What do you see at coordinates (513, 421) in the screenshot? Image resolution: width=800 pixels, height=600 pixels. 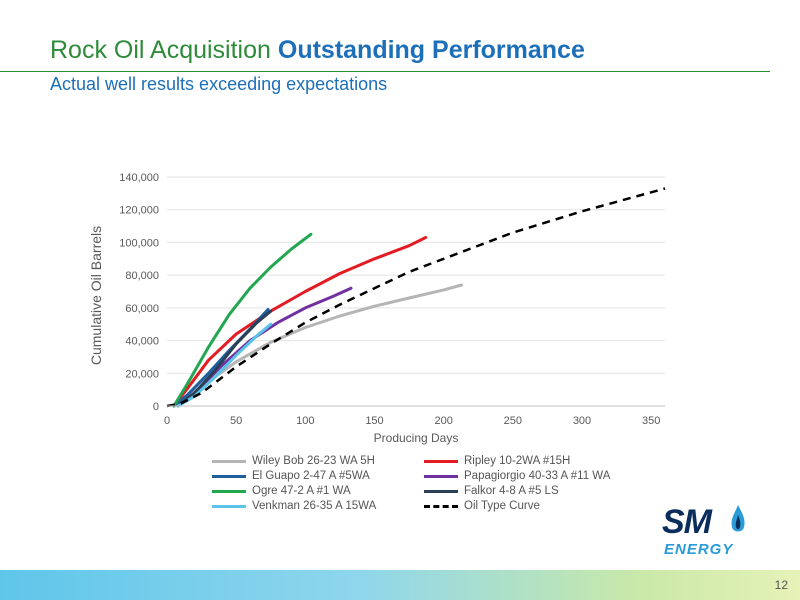 I see `x-tick-label: 250` at bounding box center [513, 421].